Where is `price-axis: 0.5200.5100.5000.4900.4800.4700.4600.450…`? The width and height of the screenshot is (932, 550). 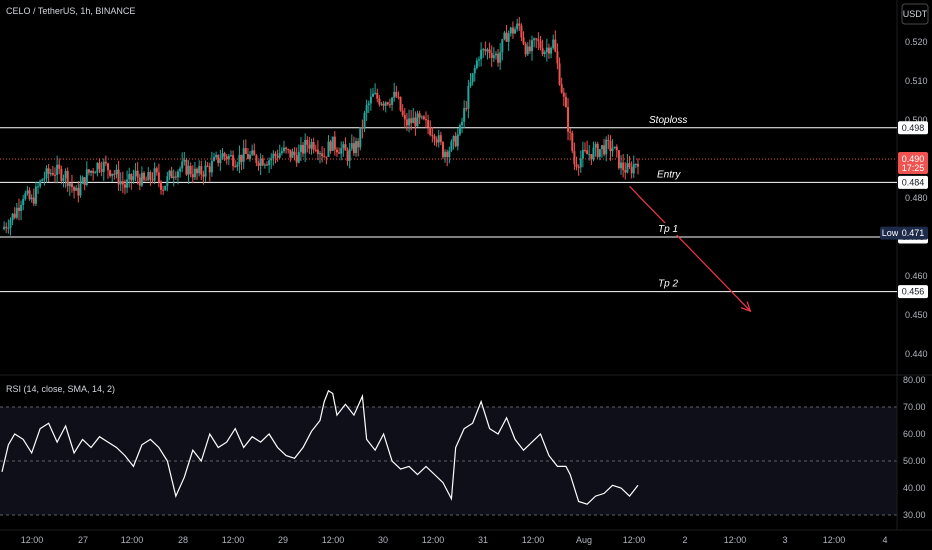 price-axis: 0.5200.5100.5000.4900.4800.4700.4600.450… is located at coordinates (916, 198).